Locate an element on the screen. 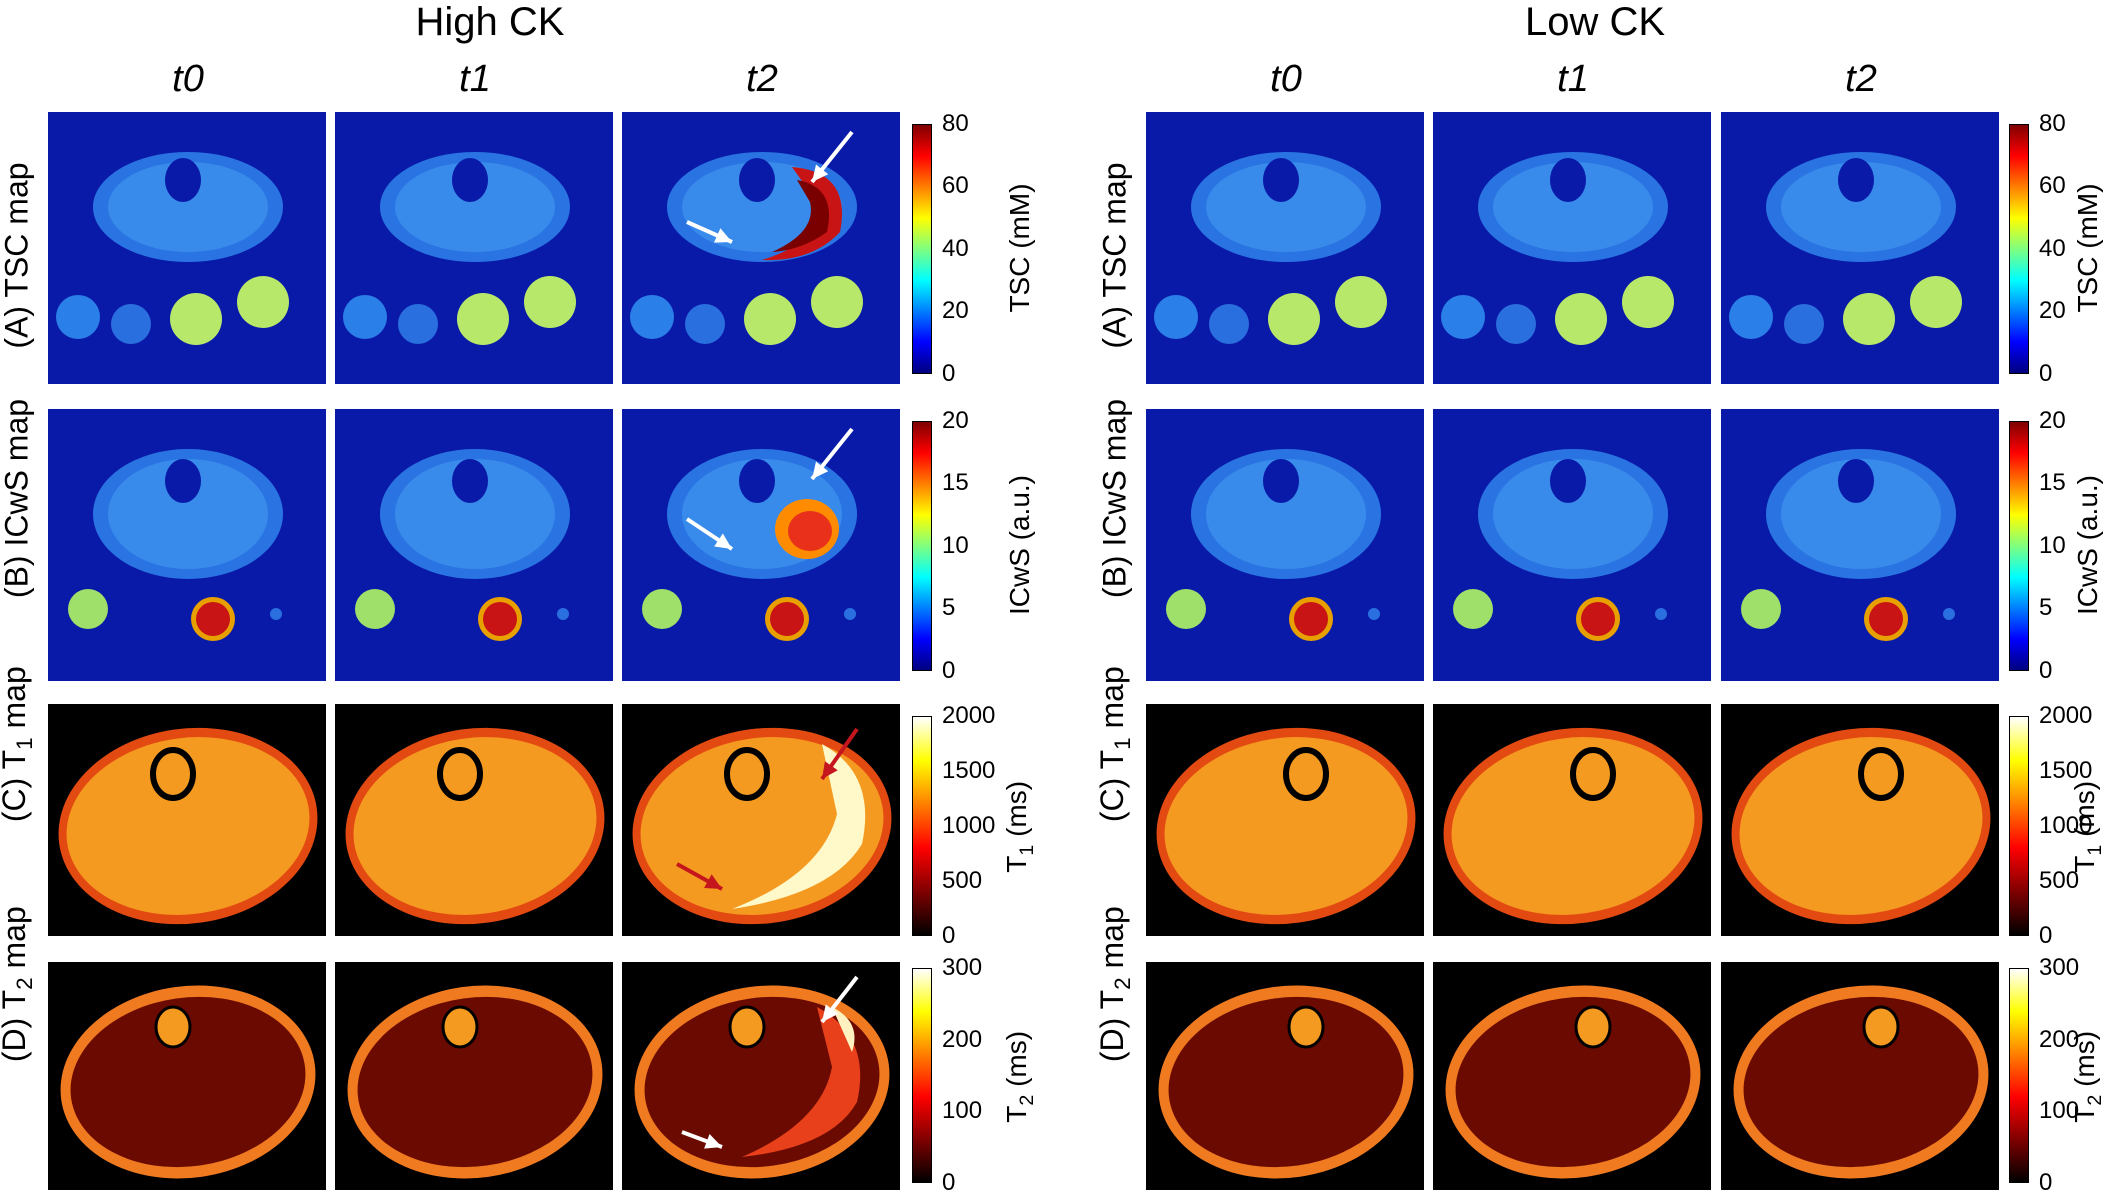 Image resolution: width=2128 pixels, height=1196 pixels. ticks-t2-low: 300 200 100 0 is located at coordinates (2059, 1075).